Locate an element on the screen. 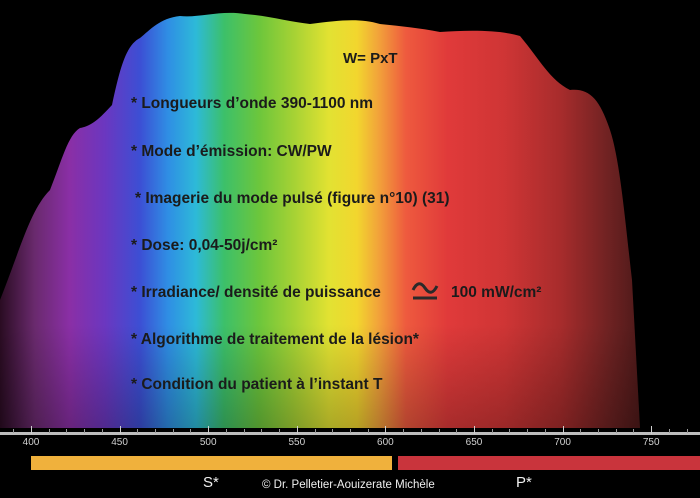 This screenshot has height=498, width=700. axis-tick-label: 750 is located at coordinates (651, 442).